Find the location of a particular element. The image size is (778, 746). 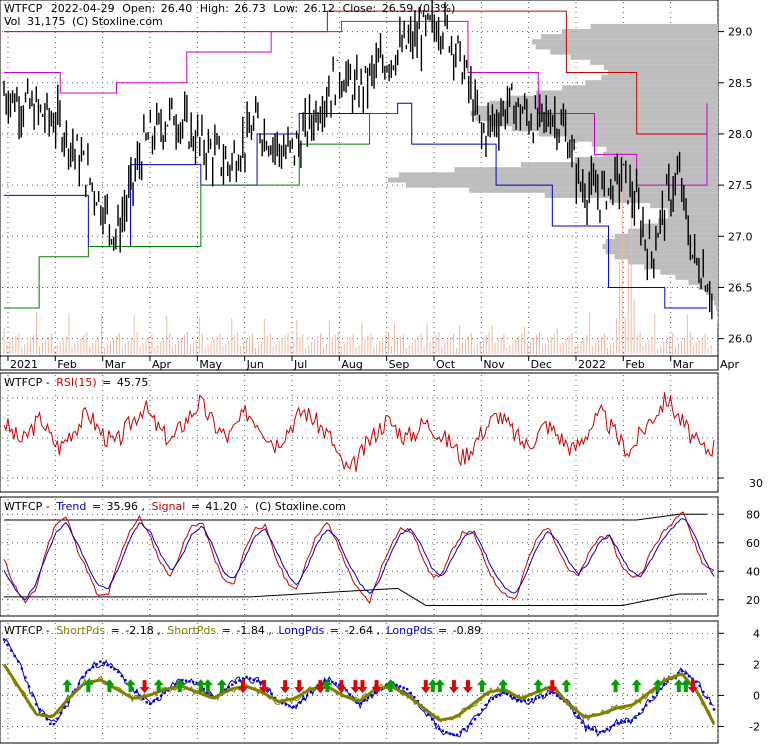

x-tick: 2021 is located at coordinates (24, 364).